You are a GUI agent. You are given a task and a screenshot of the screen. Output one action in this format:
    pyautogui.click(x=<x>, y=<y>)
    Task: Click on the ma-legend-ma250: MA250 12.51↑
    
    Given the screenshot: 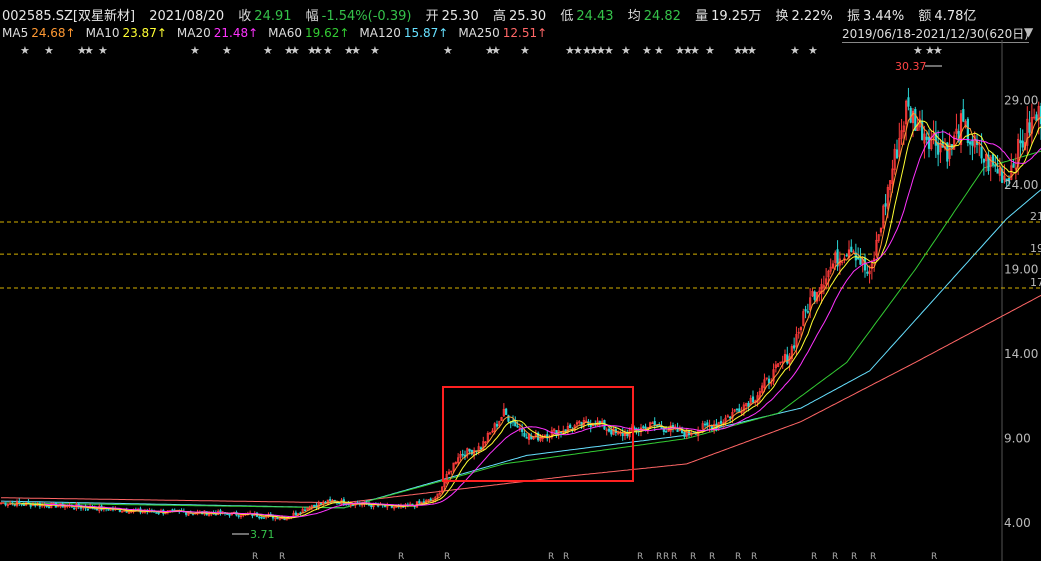 What is the action you would take?
    pyautogui.click(x=503, y=33)
    